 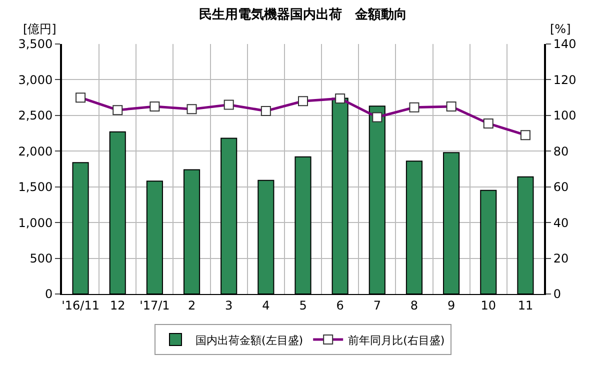 What do you see at coordinates (39, 29) in the screenshot?
I see `y-axis-title: [億円]` at bounding box center [39, 29].